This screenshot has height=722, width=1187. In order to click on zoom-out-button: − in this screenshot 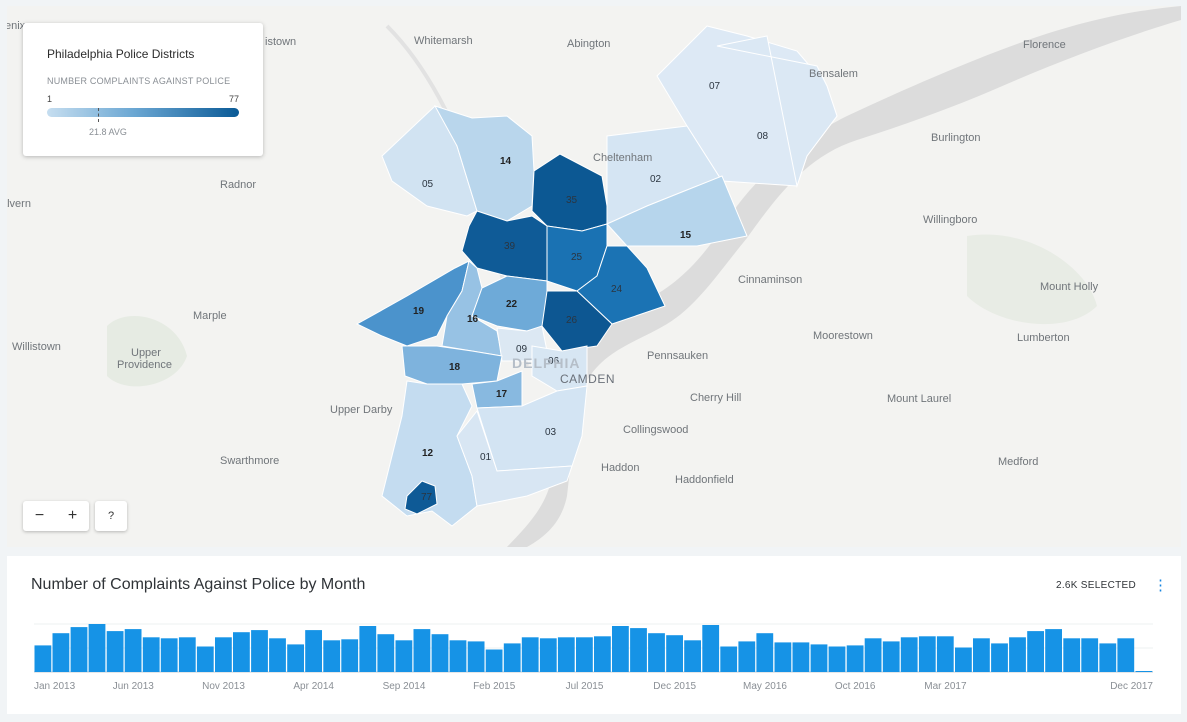, I will do `click(39, 515)`.